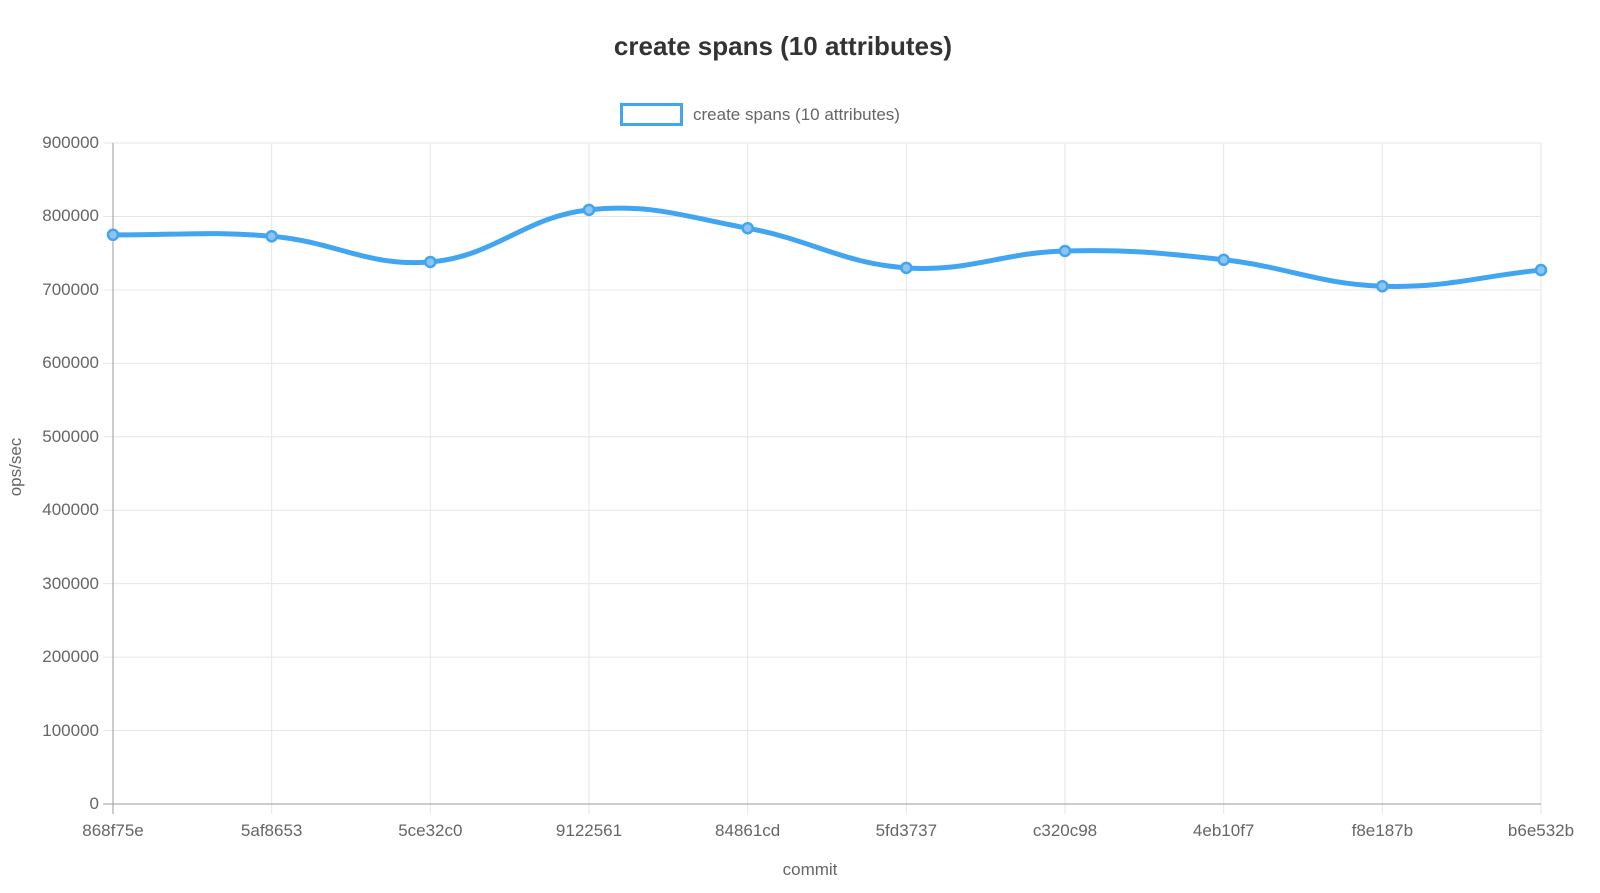 The height and width of the screenshot is (893, 1600). What do you see at coordinates (1541, 830) in the screenshot?
I see `x-tick-label: b6e532b` at bounding box center [1541, 830].